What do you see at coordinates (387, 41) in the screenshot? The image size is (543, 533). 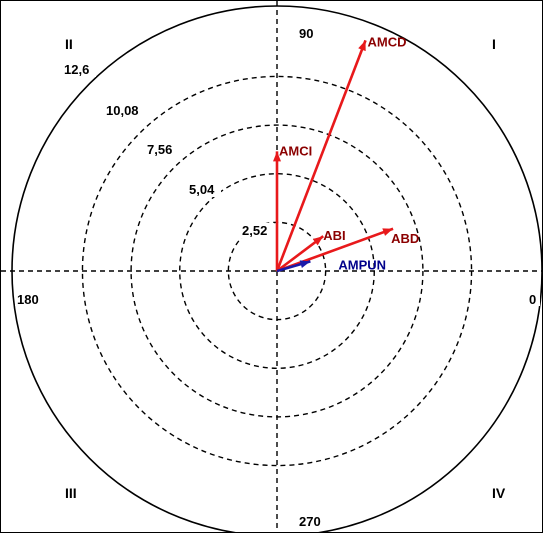 I see `vector-label: AMCD` at bounding box center [387, 41].